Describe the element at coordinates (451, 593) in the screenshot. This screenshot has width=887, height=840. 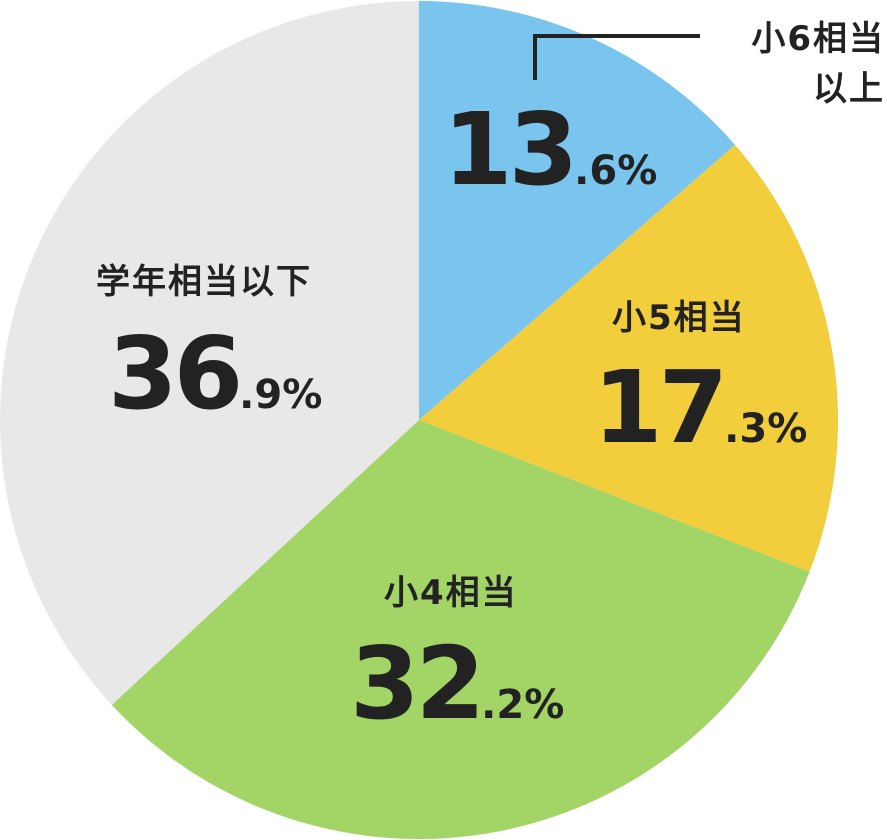
I see `slice-label-2: 小4相当` at that location.